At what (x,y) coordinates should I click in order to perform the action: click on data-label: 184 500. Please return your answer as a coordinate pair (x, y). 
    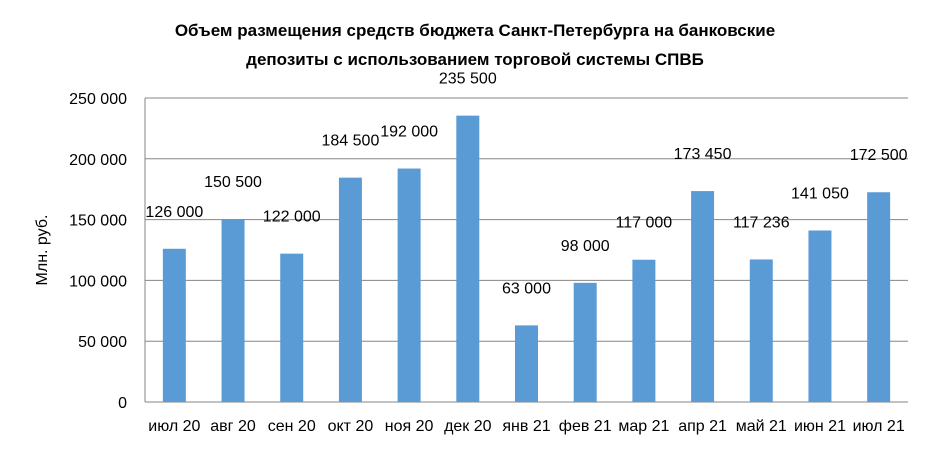
    Looking at the image, I should click on (351, 141).